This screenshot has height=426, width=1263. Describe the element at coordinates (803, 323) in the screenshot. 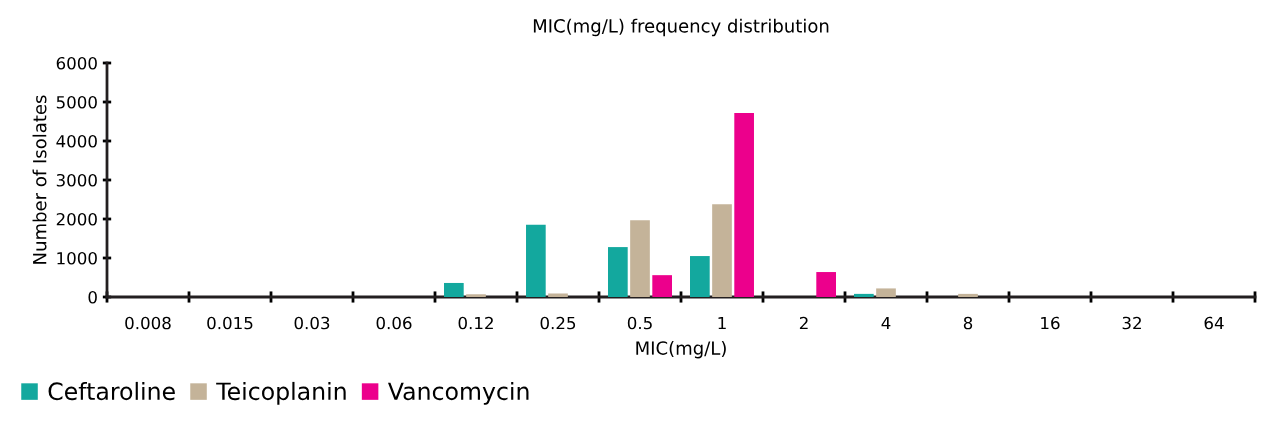

I see `x-tick-label: 2` at that location.